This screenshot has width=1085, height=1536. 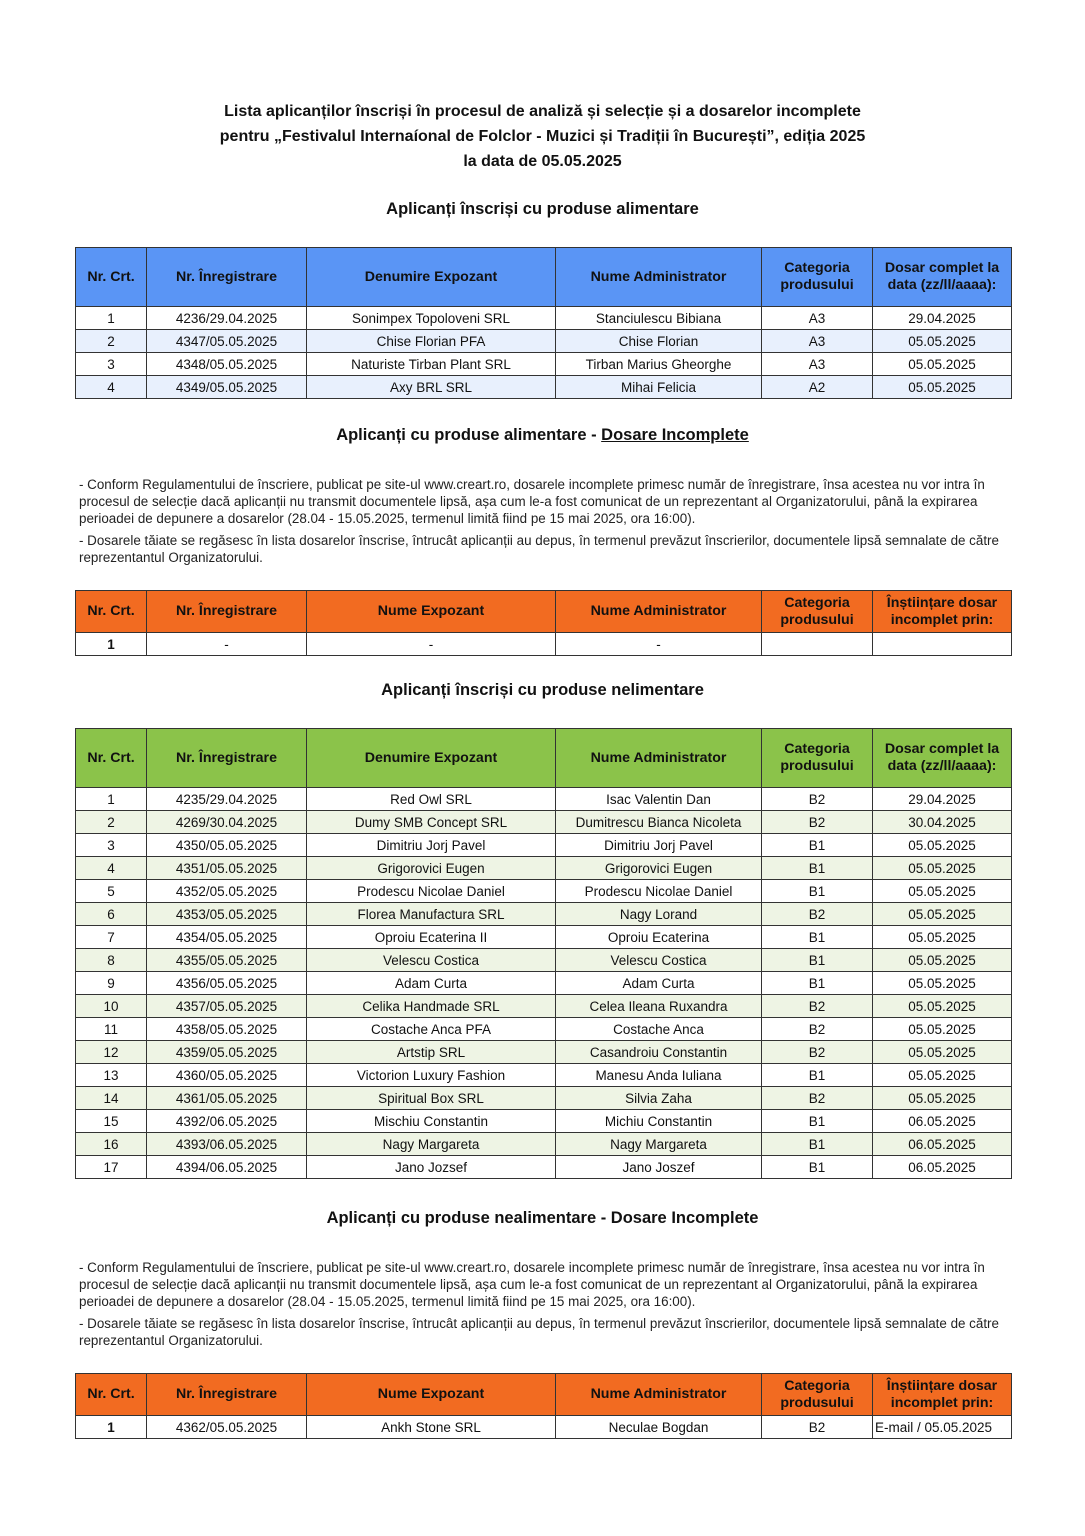 I want to click on table-cell: Artstip SRL, so click(x=431, y=1052).